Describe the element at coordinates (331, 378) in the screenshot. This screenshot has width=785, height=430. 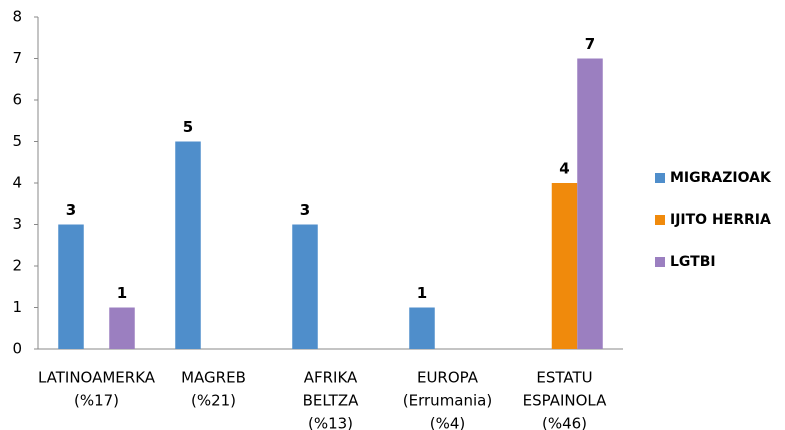
I see `x-tick-label: AFRIKA` at that location.